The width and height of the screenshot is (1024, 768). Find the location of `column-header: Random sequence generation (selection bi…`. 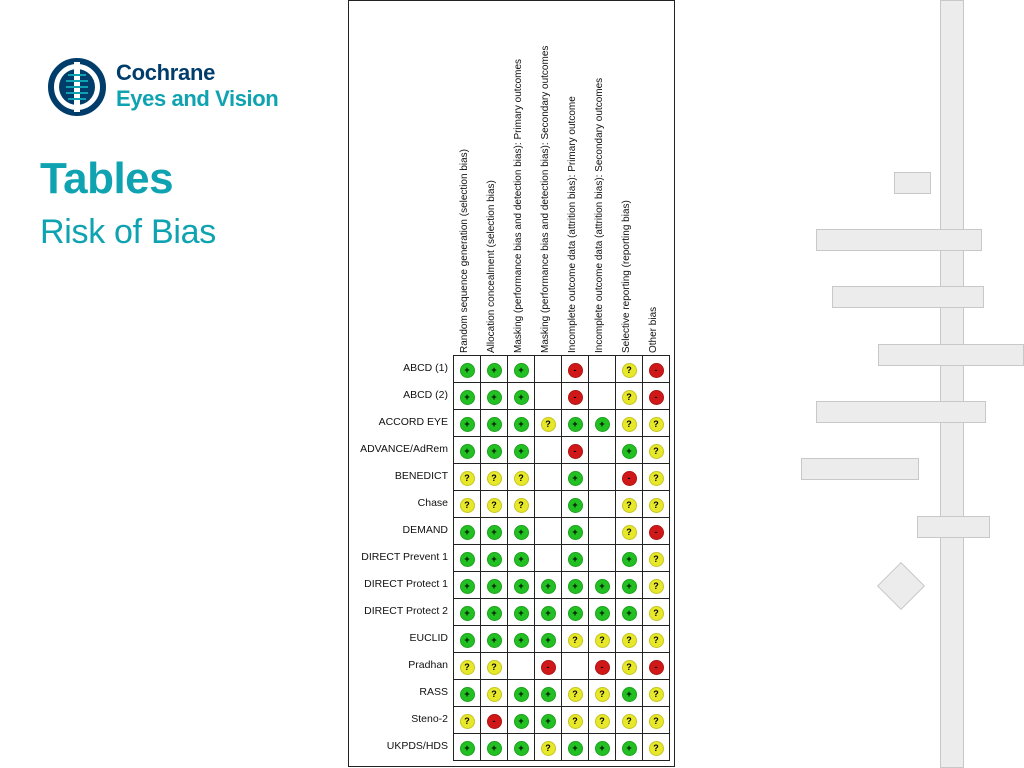

column-header: Random sequence generation (selection bi… is located at coordinates (466, 176).